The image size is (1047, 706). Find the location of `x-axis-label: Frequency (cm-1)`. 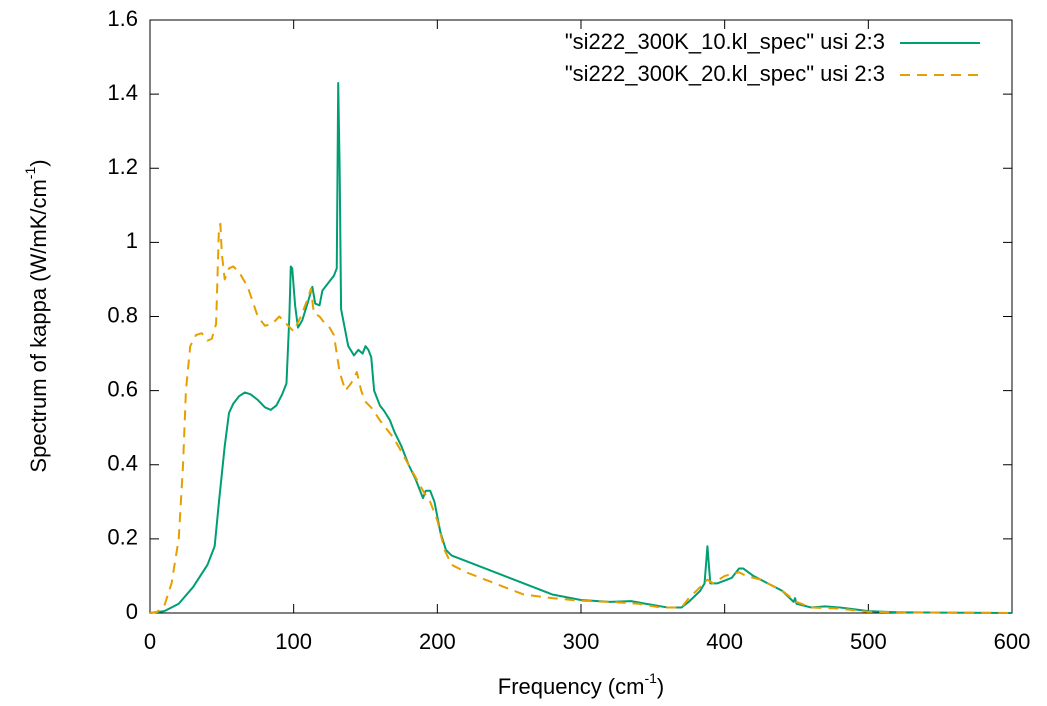

x-axis-label: Frequency (cm-1) is located at coordinates (581, 684).